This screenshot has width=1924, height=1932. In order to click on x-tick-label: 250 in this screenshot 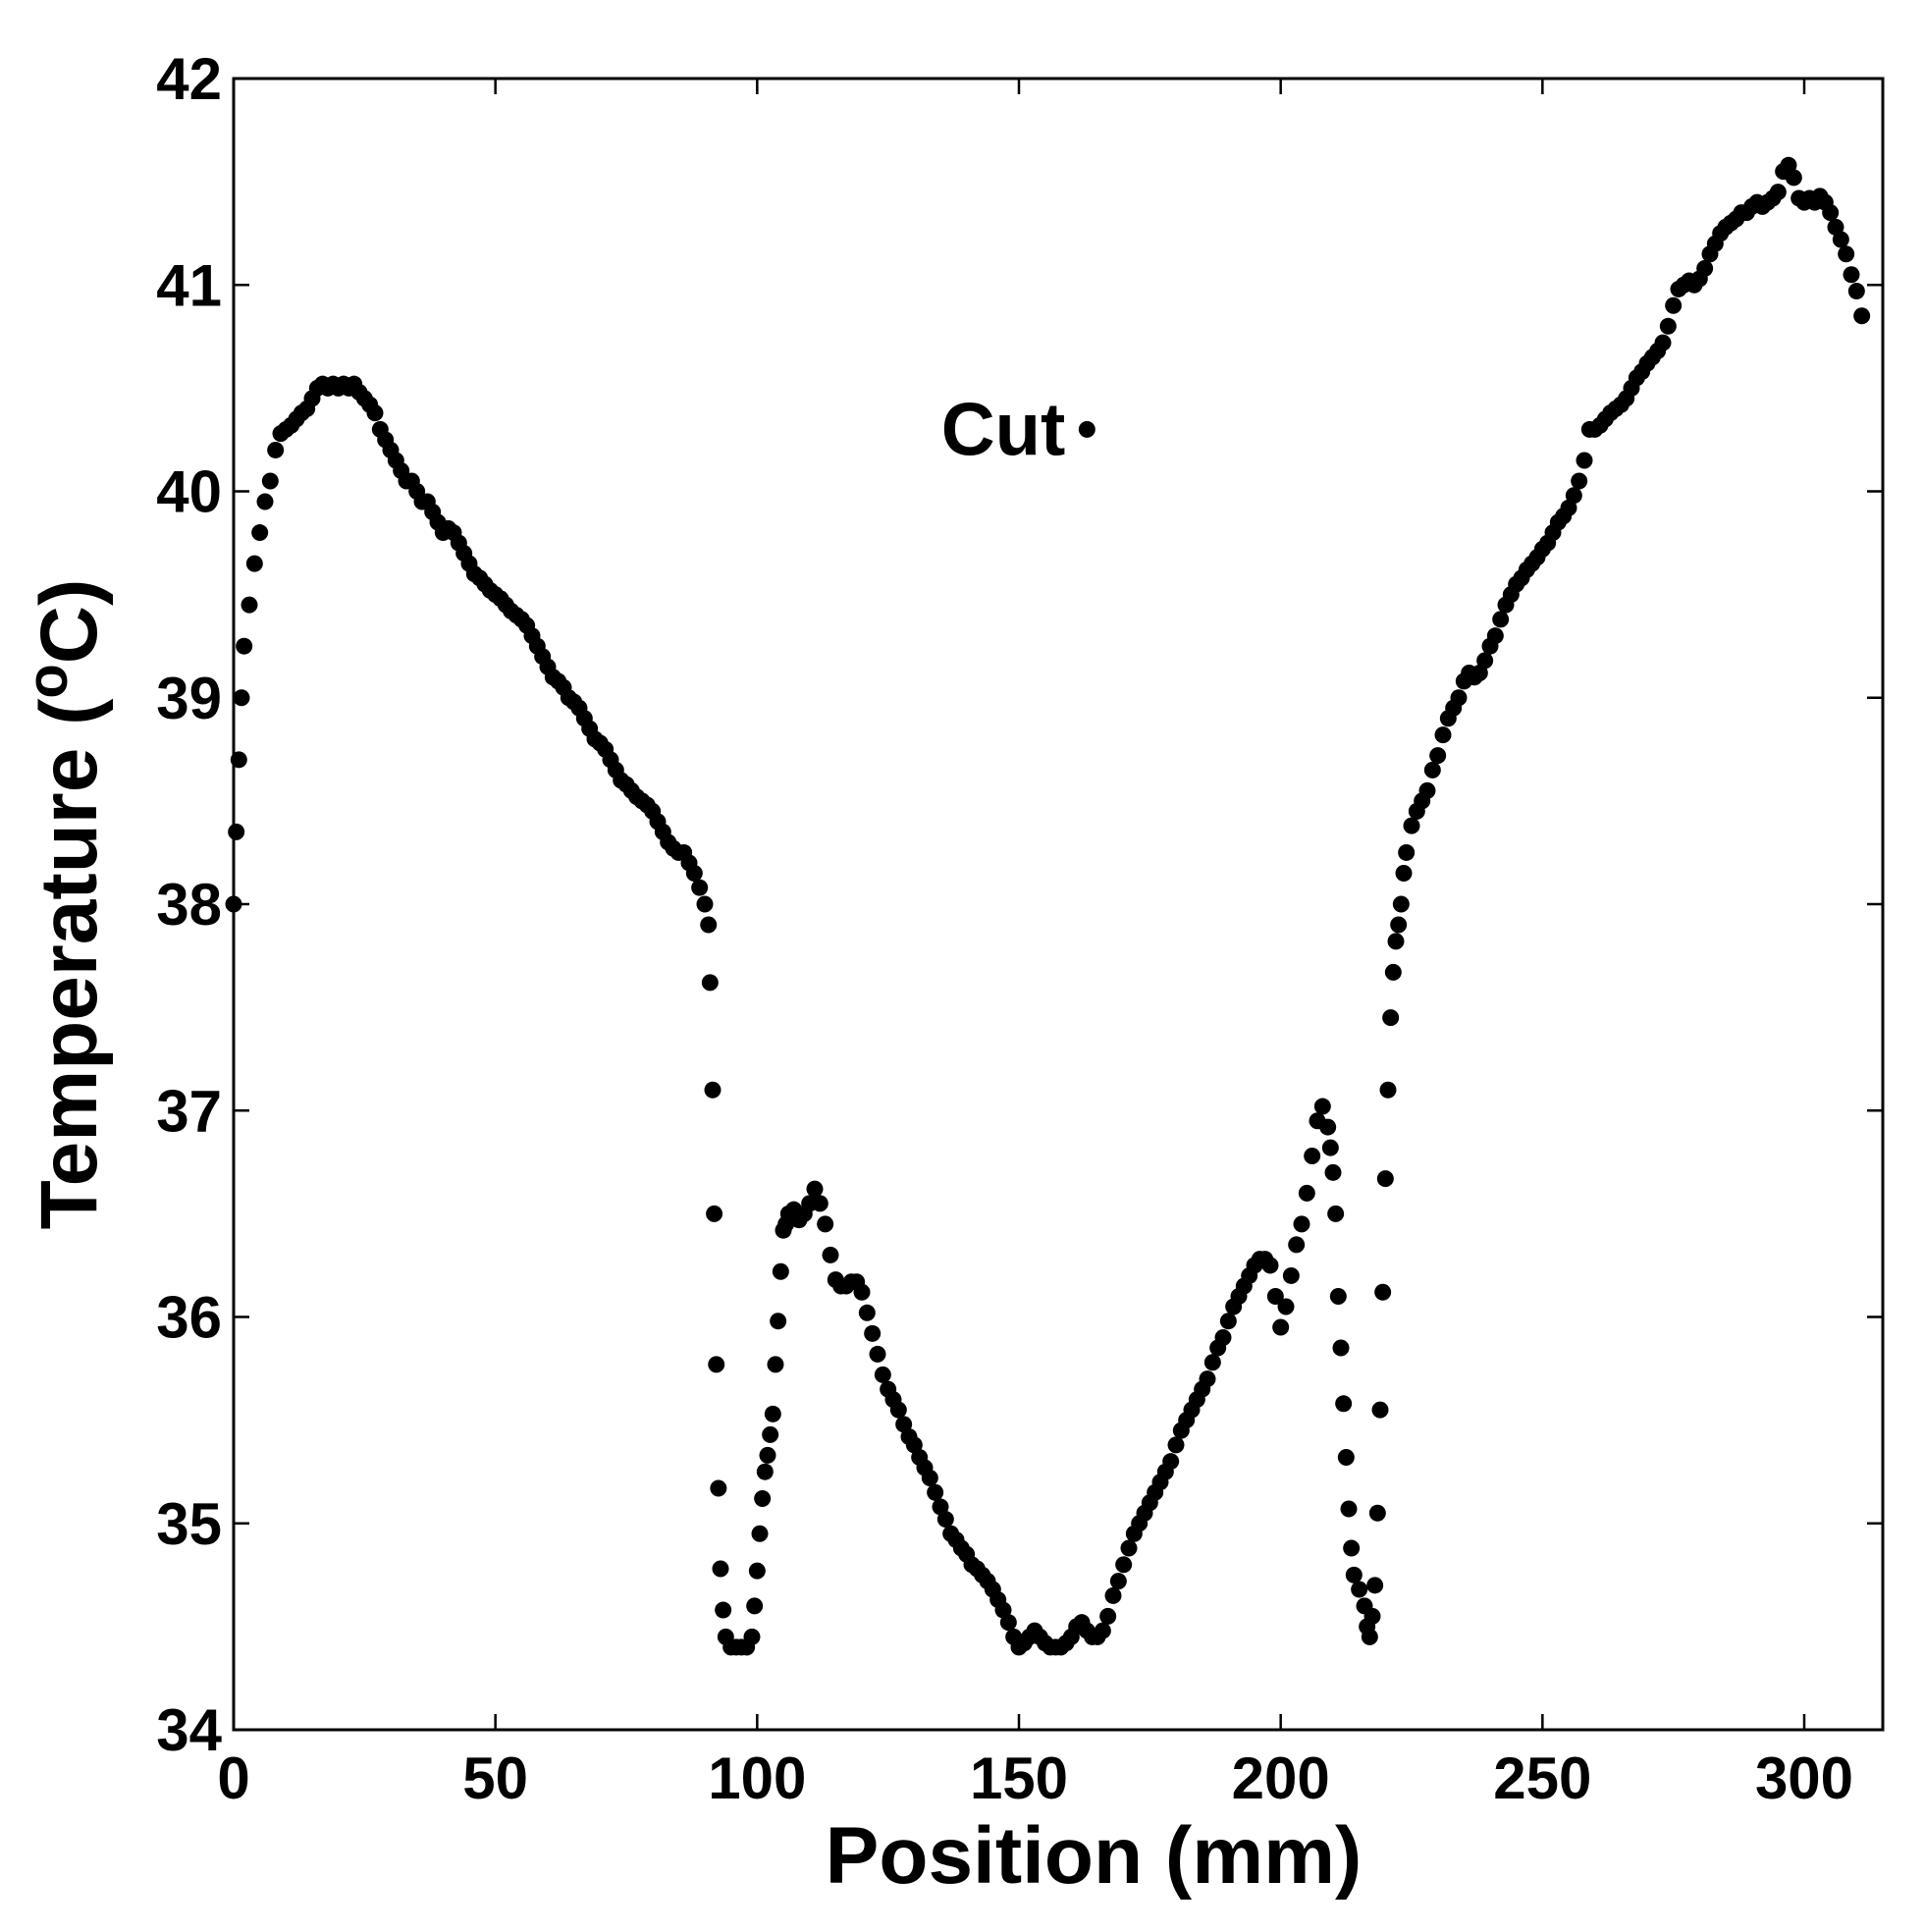, I will do `click(1542, 1778)`.